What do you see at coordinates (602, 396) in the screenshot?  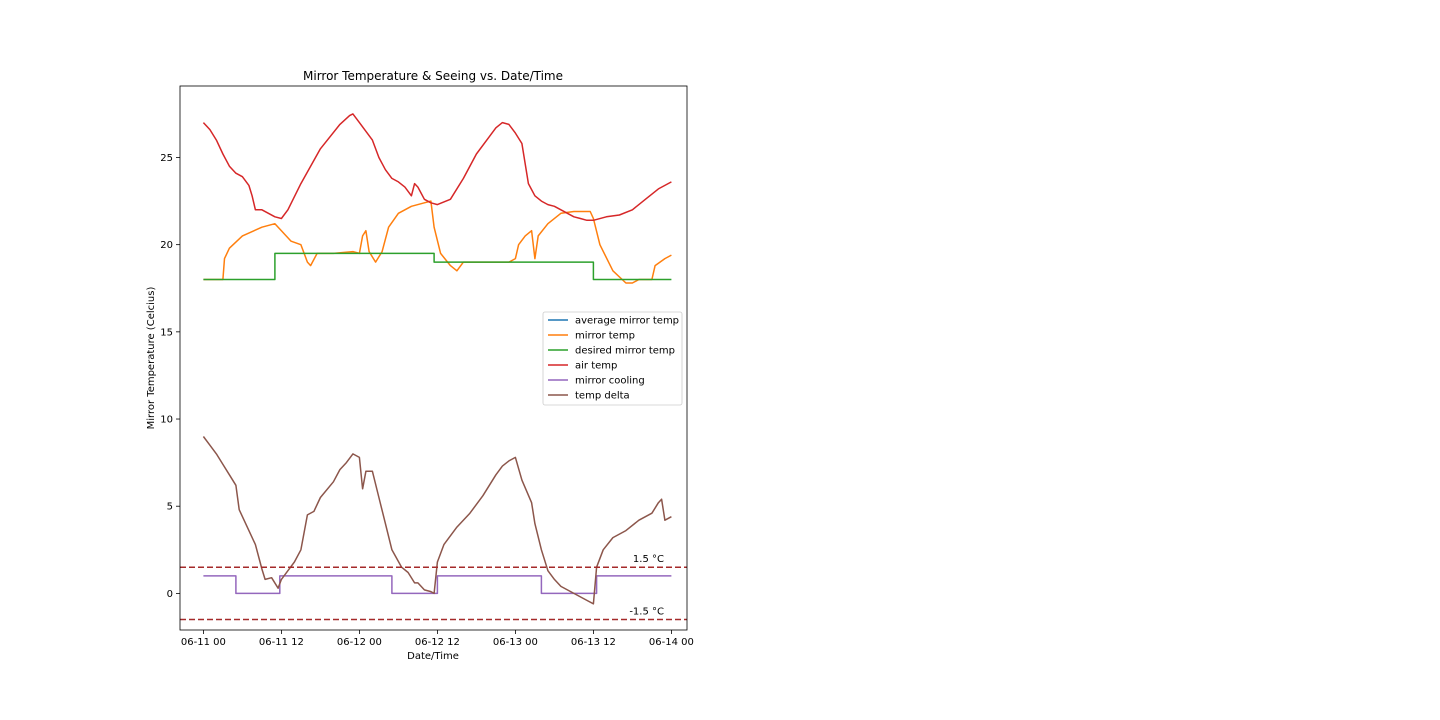 I see `legend-label: temp delta` at bounding box center [602, 396].